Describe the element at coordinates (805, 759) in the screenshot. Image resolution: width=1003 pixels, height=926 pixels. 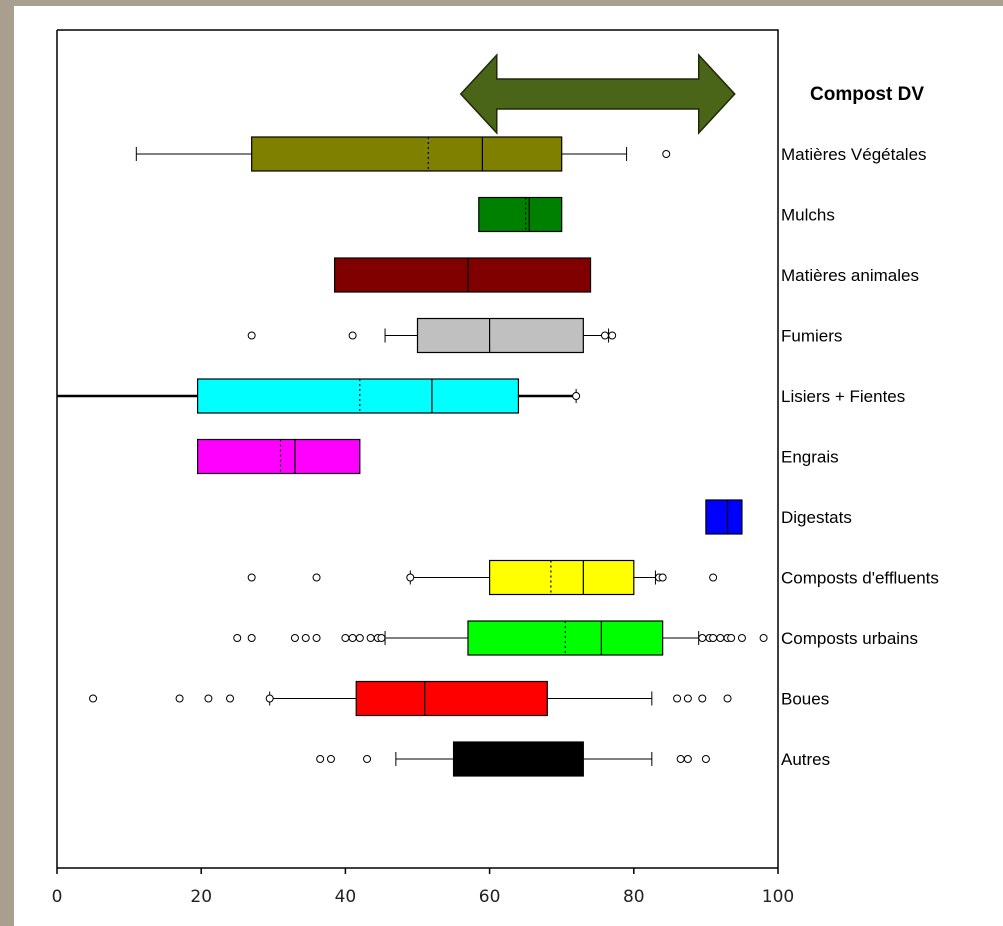
I see `category-label: Autres` at that location.